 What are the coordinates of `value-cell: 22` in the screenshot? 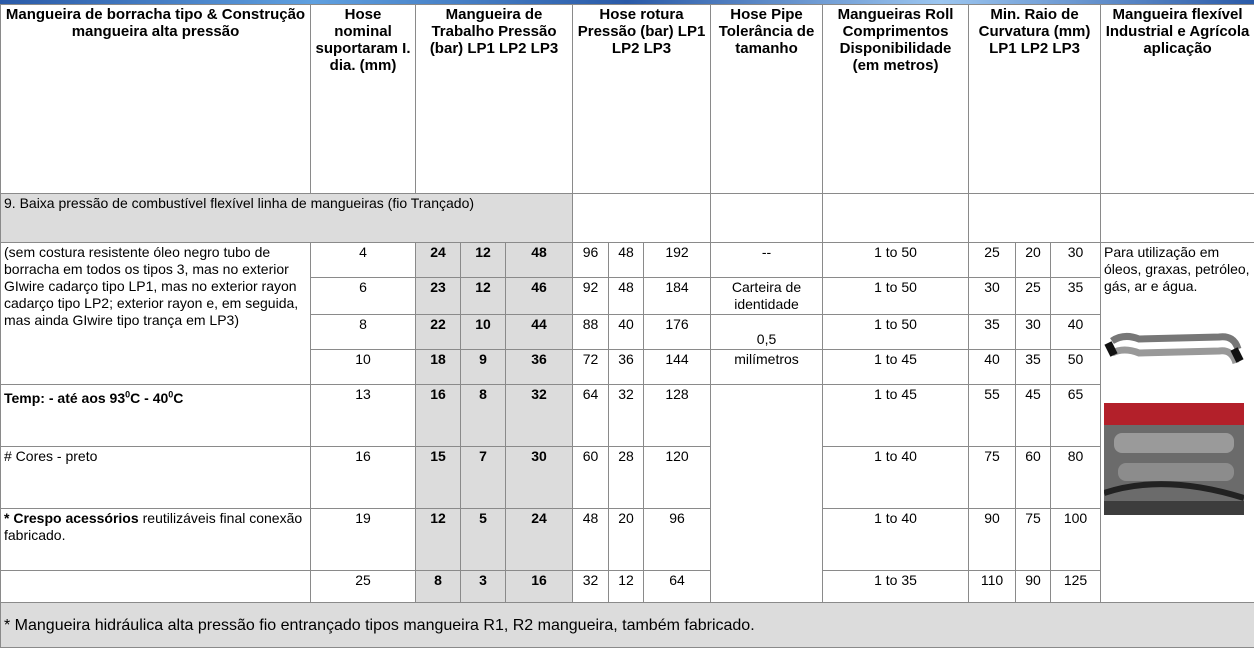 It's located at (438, 332).